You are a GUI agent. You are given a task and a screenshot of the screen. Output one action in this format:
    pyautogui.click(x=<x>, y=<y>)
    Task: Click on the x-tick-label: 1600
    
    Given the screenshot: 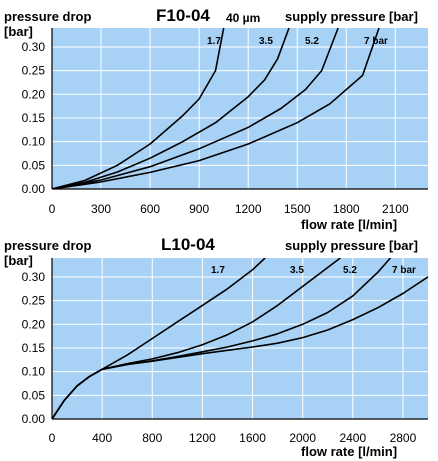 What is the action you would take?
    pyautogui.click(x=252, y=438)
    